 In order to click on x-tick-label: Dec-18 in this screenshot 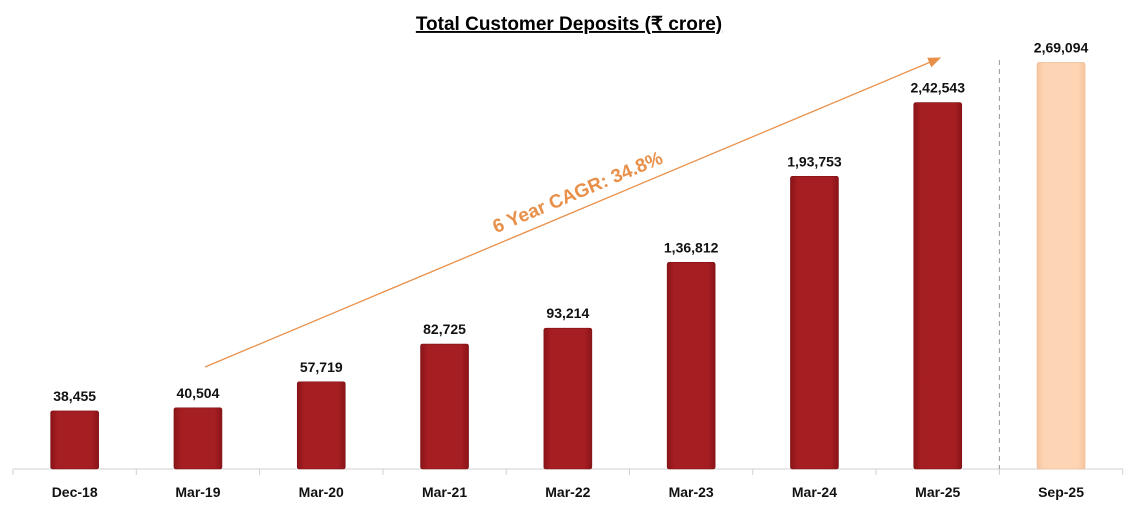, I will do `click(75, 492)`.